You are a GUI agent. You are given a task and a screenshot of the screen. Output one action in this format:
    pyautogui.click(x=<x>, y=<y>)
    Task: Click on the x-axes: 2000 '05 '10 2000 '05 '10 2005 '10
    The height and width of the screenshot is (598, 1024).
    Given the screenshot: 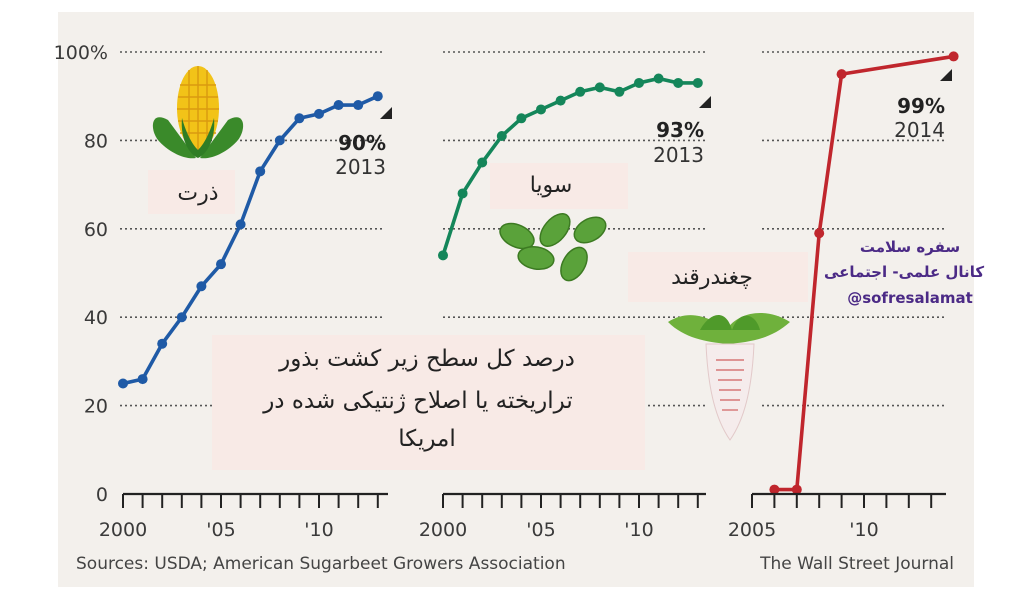 What is the action you would take?
    pyautogui.click(x=522, y=516)
    